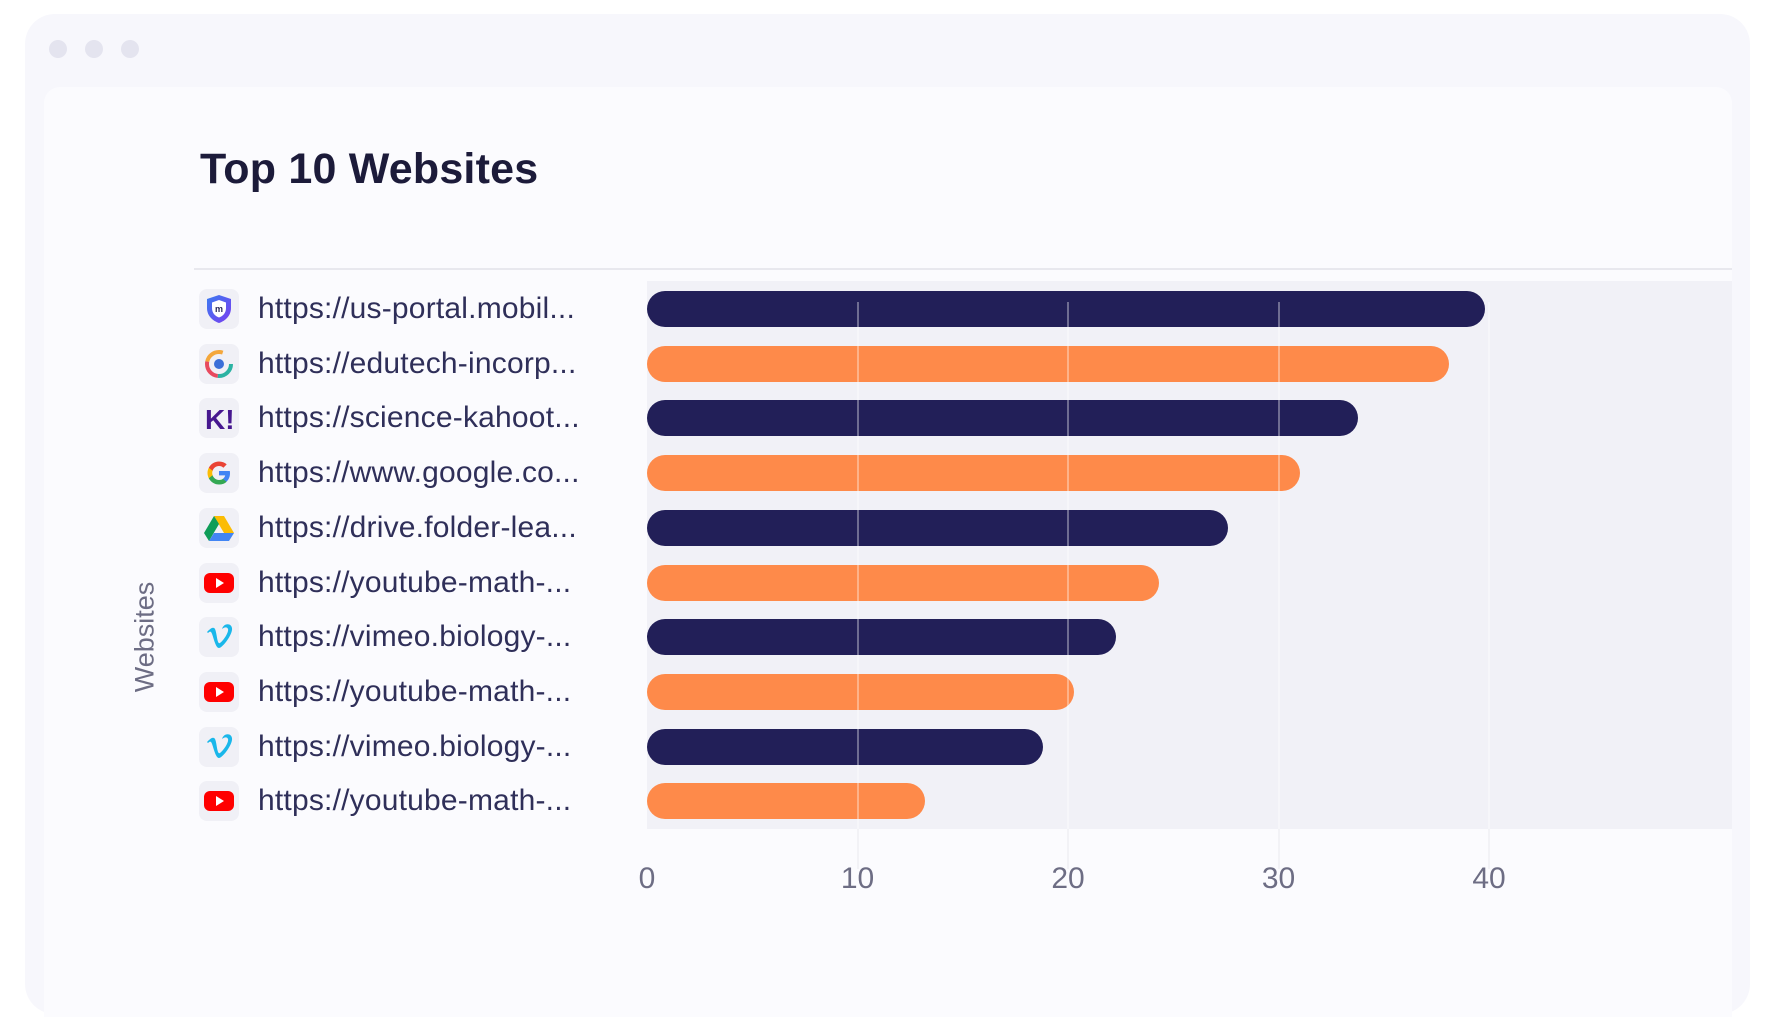 This screenshot has height=1017, width=1766. What do you see at coordinates (857, 878) in the screenshot?
I see `x-tick-label: 10` at bounding box center [857, 878].